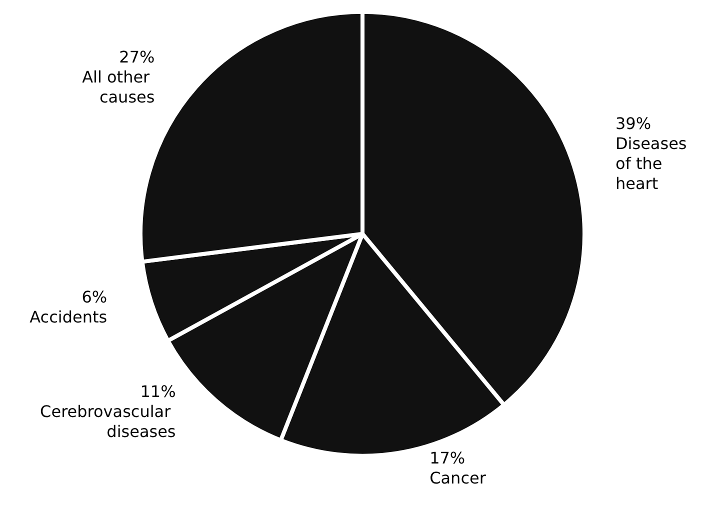 The image size is (725, 507). What do you see at coordinates (458, 478) in the screenshot?
I see `slice-label: Cancer` at bounding box center [458, 478].